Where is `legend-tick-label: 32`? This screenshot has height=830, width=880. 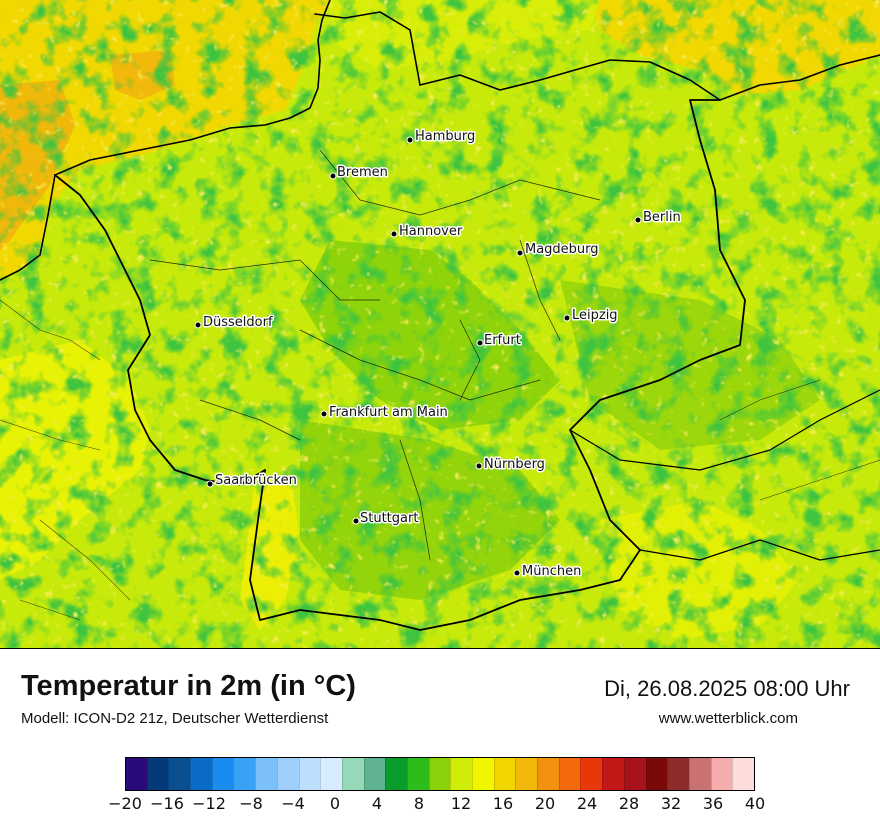 legend-tick-label: 32 is located at coordinates (671, 803).